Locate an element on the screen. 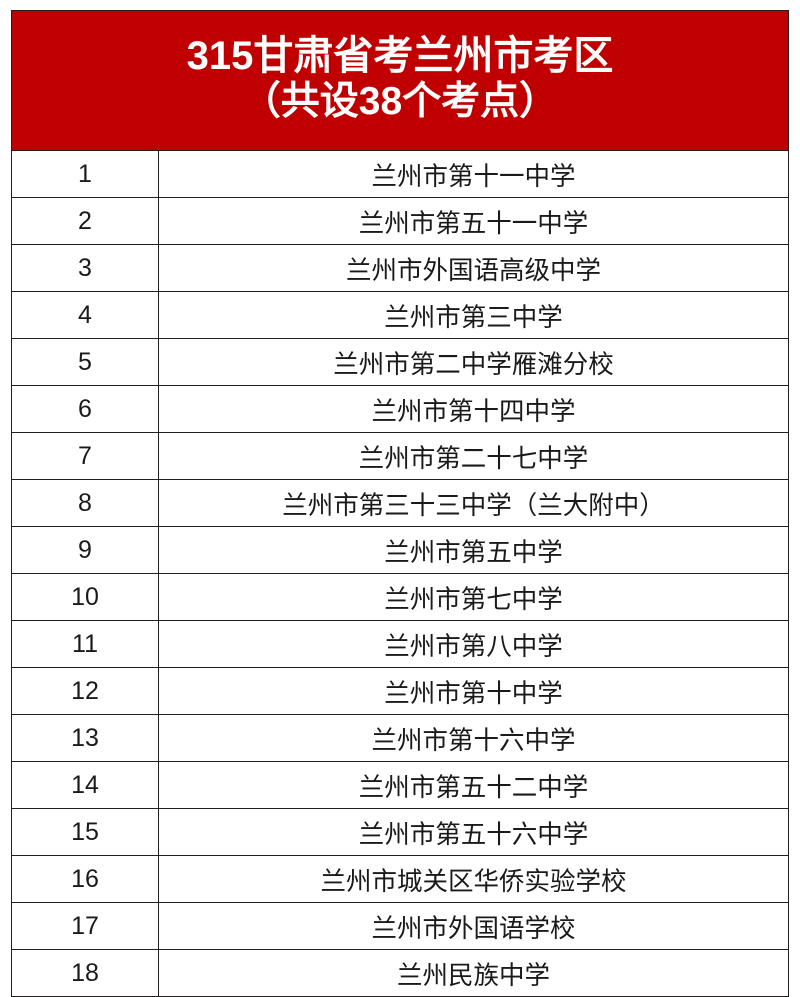 This screenshot has width=800, height=997. table-row: 18 兰州民族中学 is located at coordinates (400, 973).